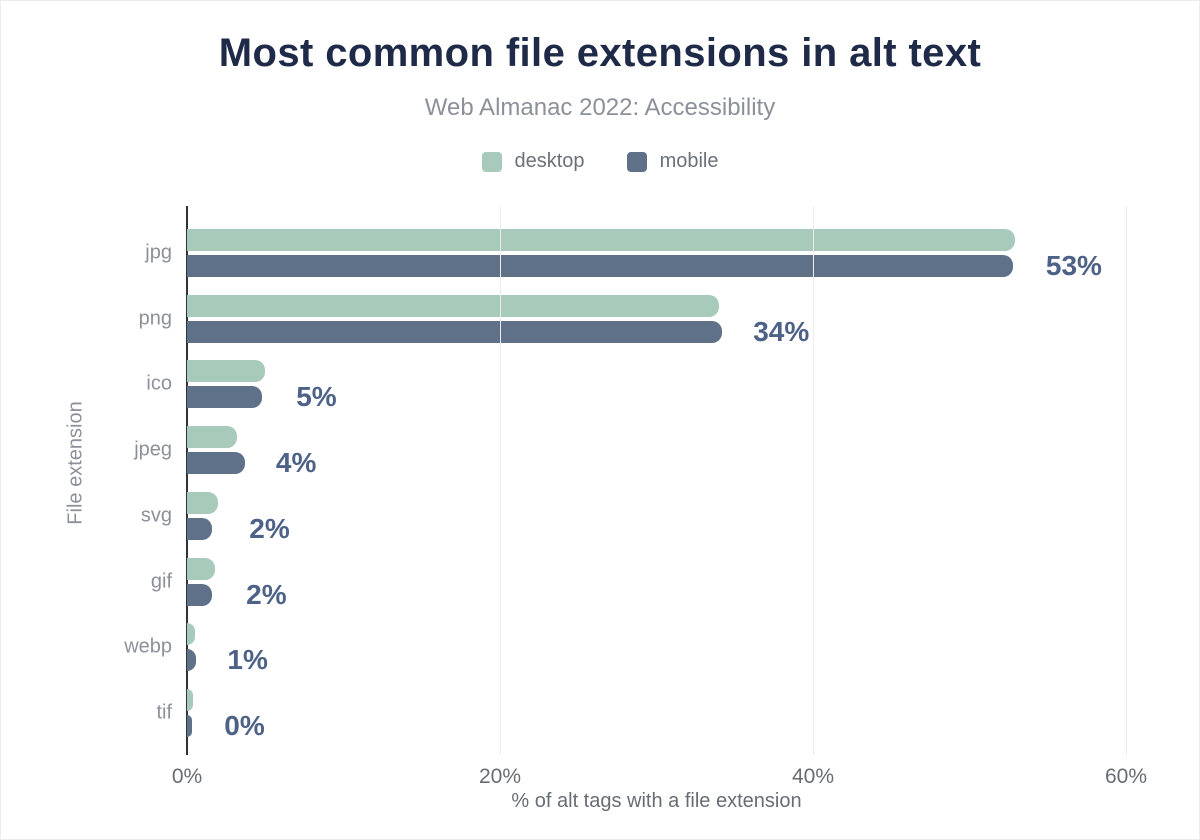 This screenshot has width=1200, height=840. I want to click on category-label: svg, so click(156, 515).